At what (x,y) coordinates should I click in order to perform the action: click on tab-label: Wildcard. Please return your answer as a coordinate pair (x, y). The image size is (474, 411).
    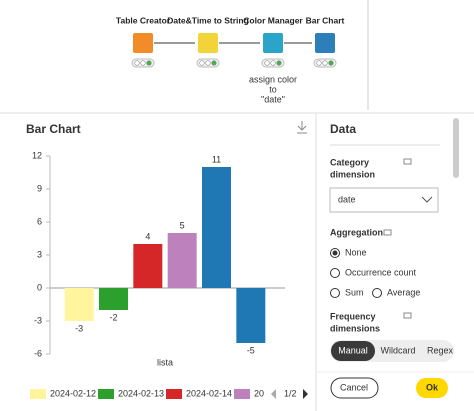
    Looking at the image, I should click on (397, 350).